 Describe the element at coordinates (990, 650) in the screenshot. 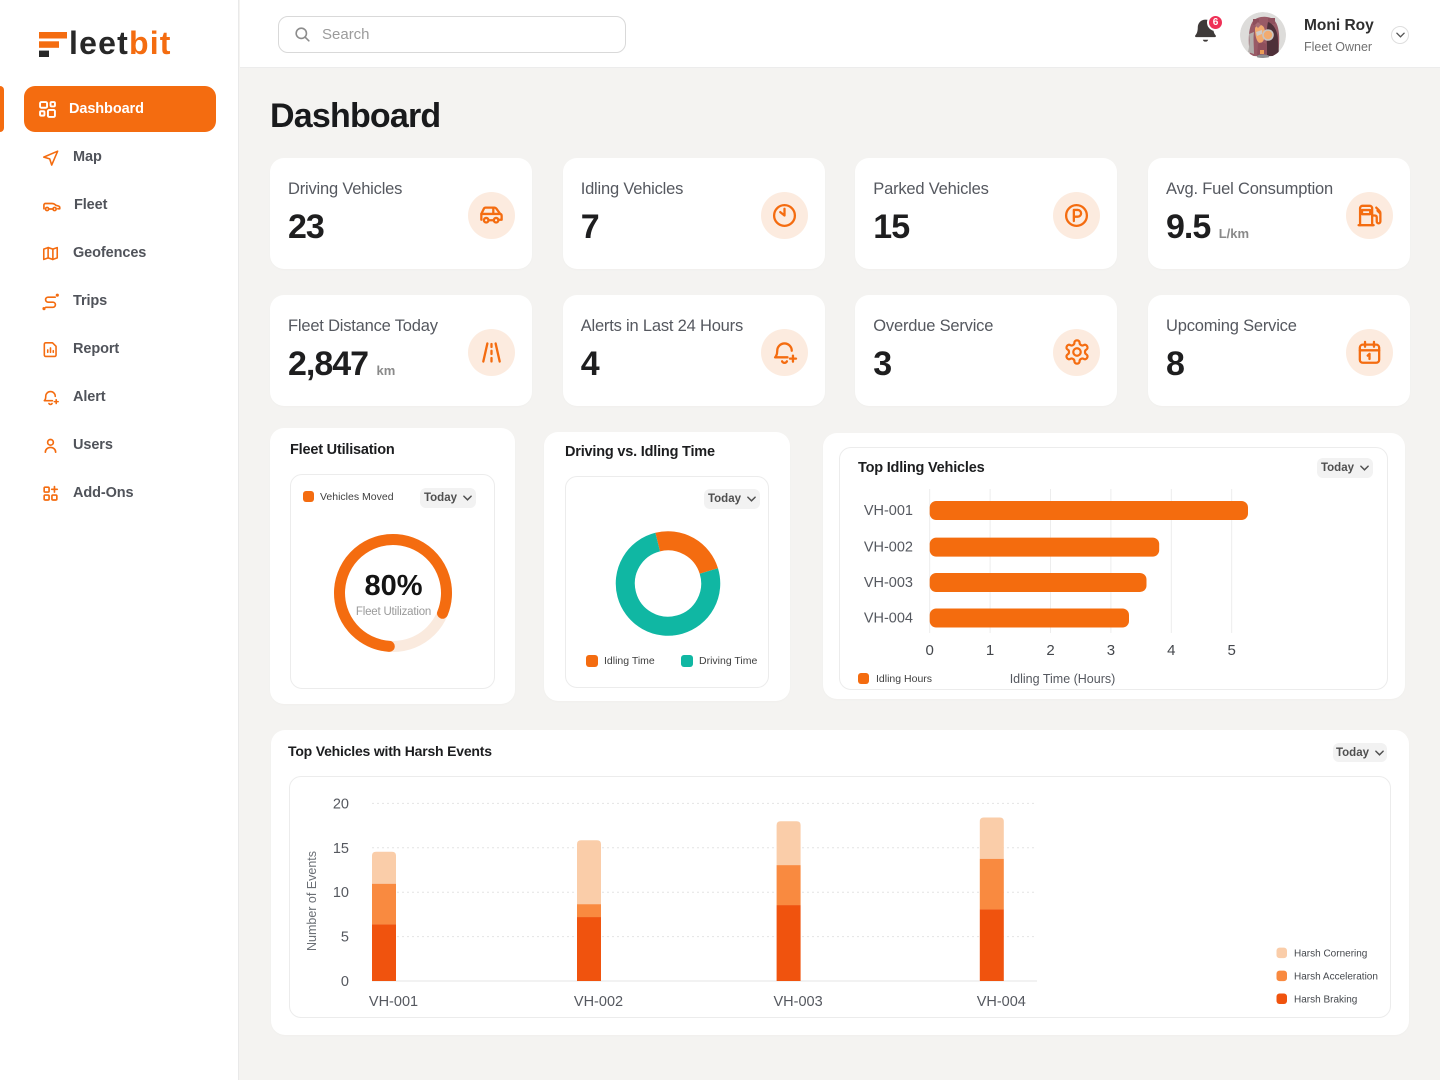

I see `svg-text: 1` at that location.